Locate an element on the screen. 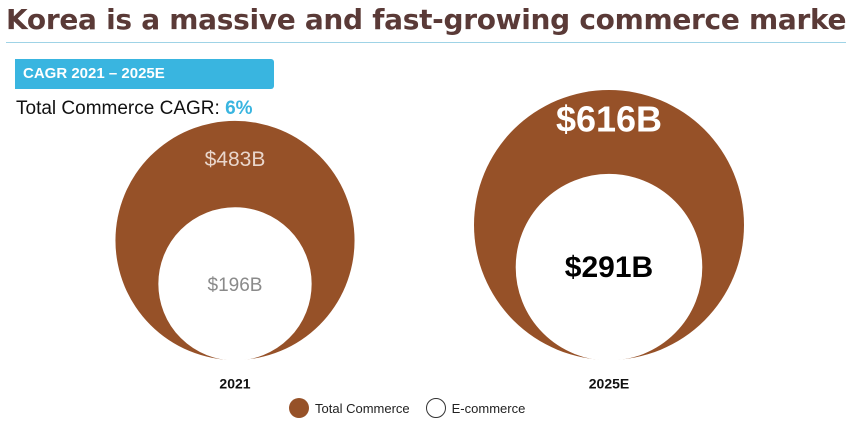  category-label-2021: 2021 is located at coordinates (234, 384).